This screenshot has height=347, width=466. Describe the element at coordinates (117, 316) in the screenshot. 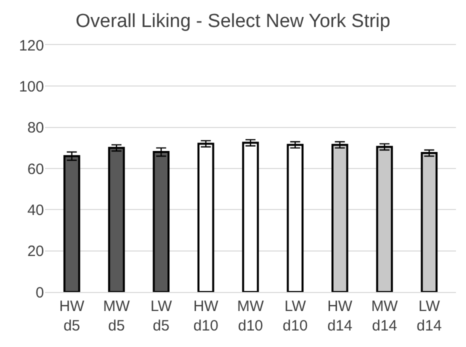

I see `x-tick-label: MW d5` at that location.